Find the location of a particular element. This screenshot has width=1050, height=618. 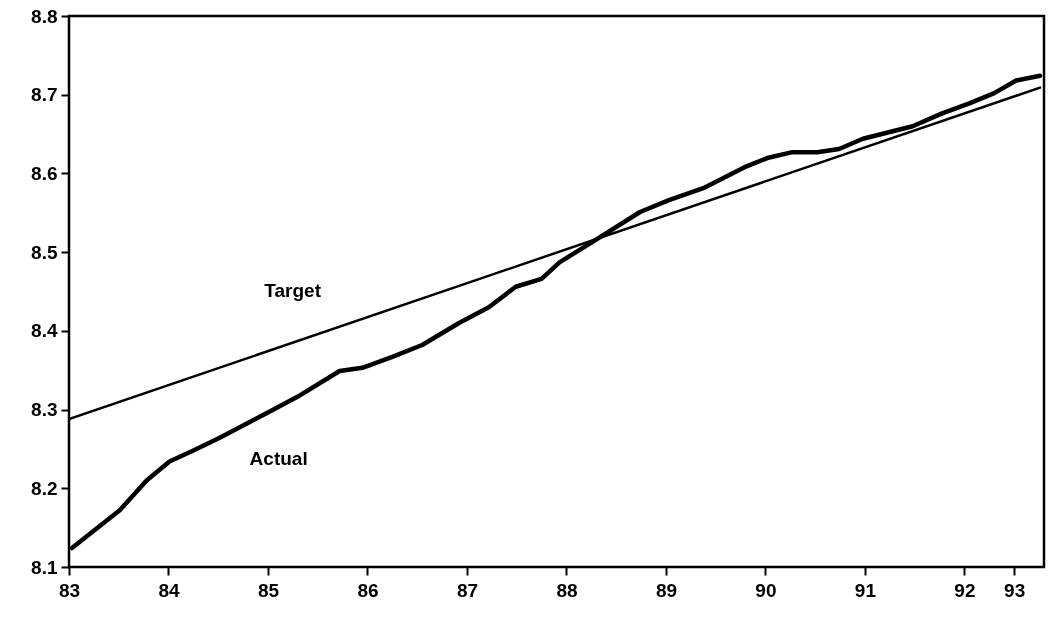

x-tick-label: 89 is located at coordinates (666, 590).